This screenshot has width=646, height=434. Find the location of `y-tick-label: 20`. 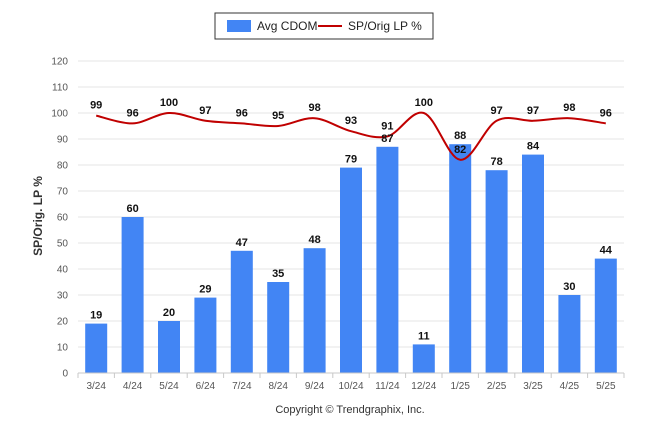

y-tick-label: 20 is located at coordinates (63, 322).